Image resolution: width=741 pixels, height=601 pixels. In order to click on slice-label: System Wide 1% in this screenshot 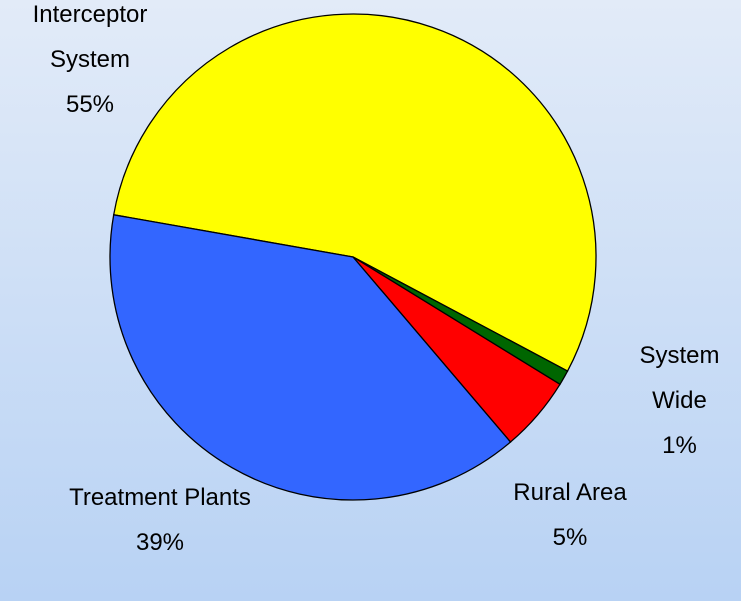, I will do `click(676, 400)`.